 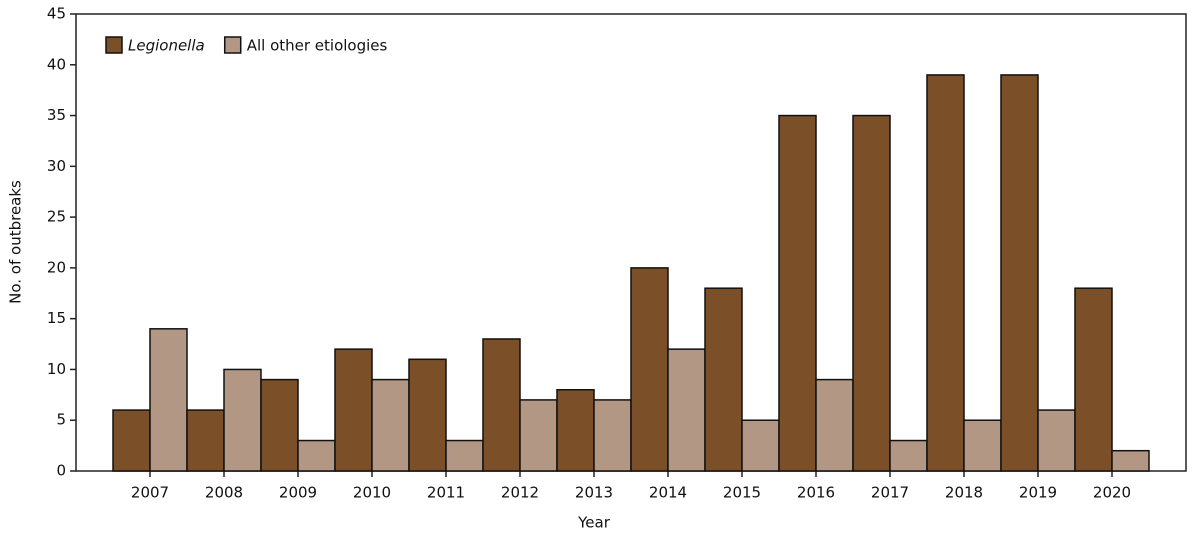 What do you see at coordinates (1112, 493) in the screenshot?
I see `x-tick-label: 2020` at bounding box center [1112, 493].